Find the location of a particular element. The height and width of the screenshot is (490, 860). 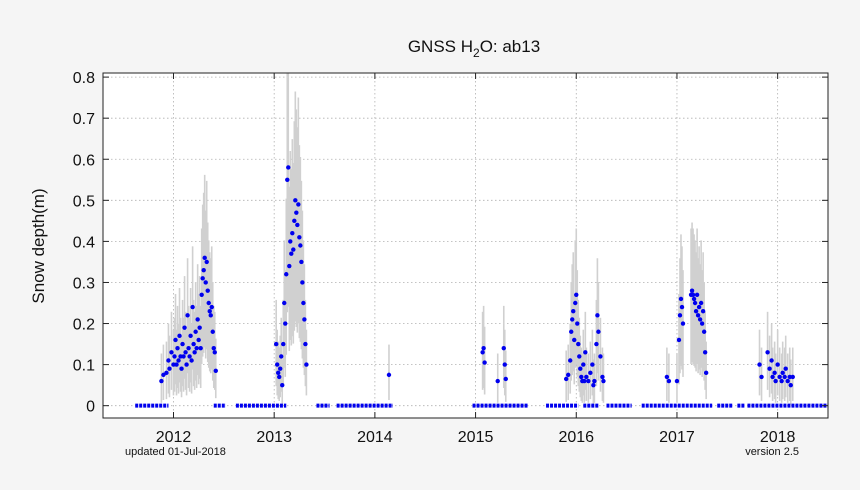

y-tick-label: 0.8 is located at coordinates (84, 78).